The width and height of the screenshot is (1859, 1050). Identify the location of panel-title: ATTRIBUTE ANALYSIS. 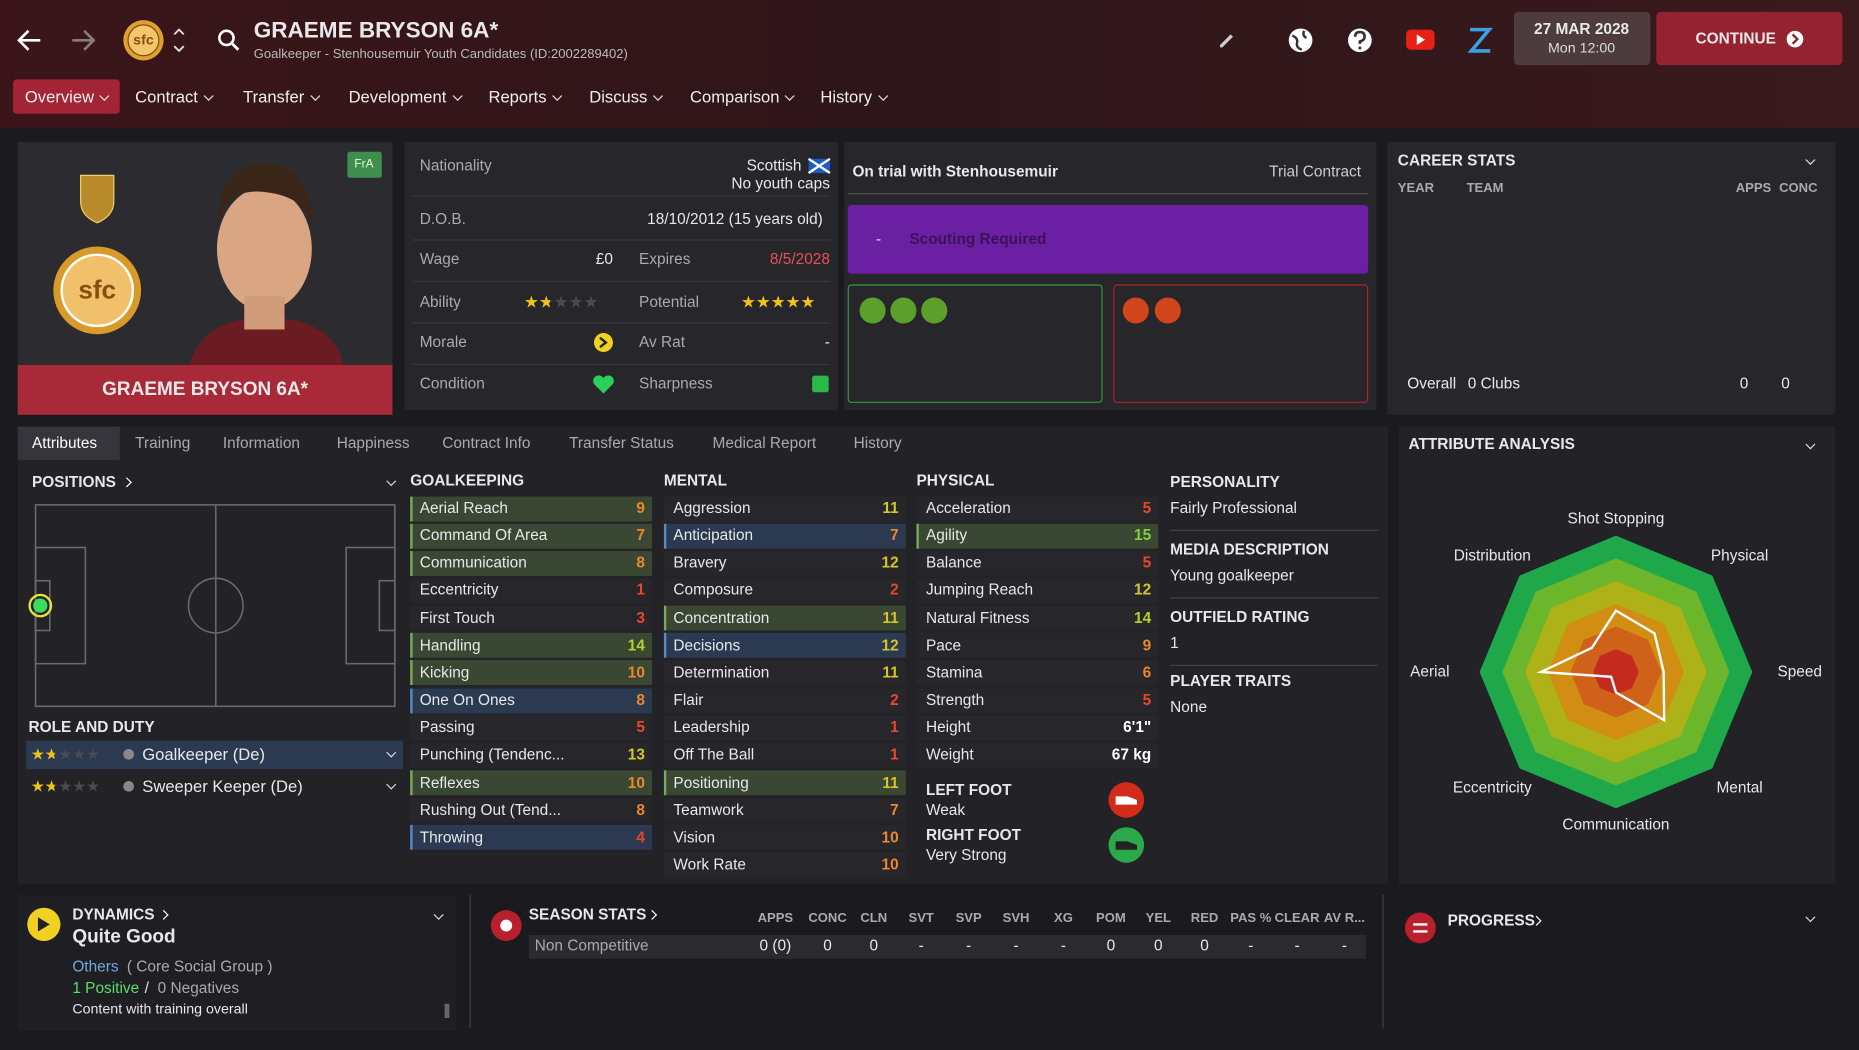
(1491, 443).